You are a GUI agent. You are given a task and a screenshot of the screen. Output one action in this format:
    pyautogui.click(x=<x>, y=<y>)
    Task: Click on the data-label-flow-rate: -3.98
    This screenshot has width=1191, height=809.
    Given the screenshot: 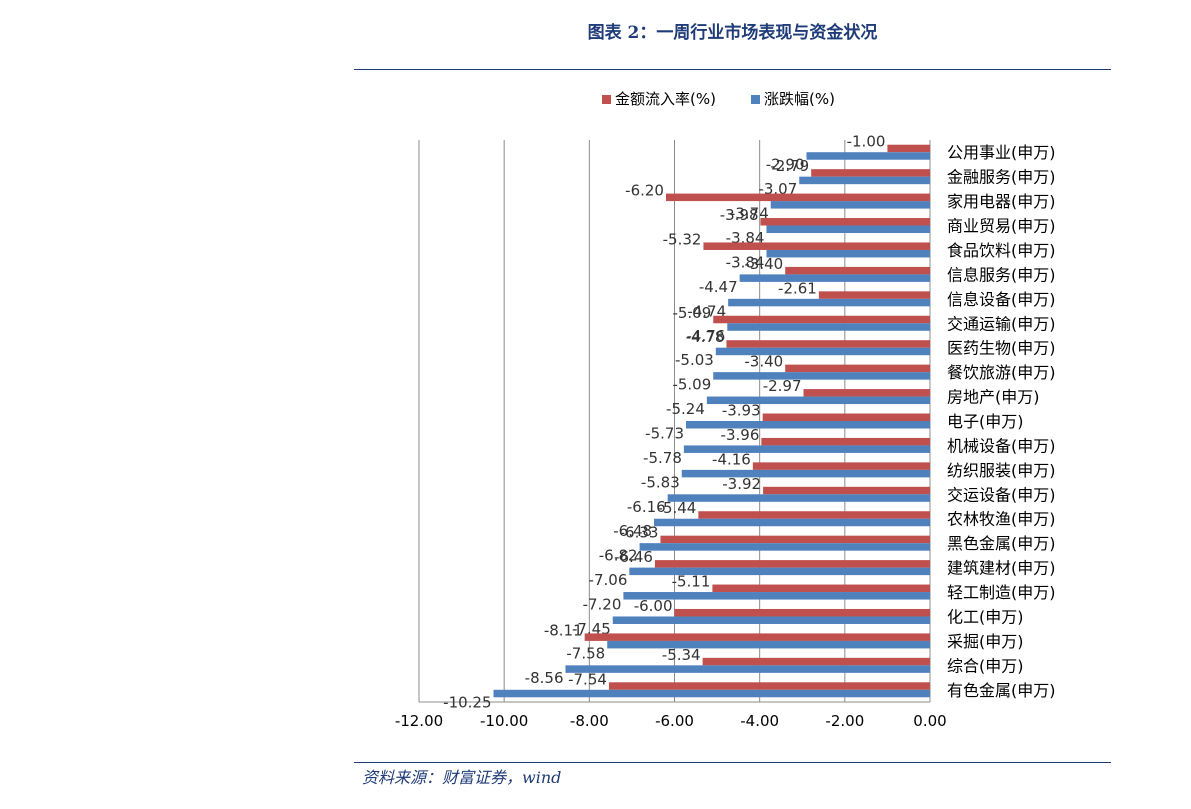 What is the action you would take?
    pyautogui.click(x=739, y=215)
    